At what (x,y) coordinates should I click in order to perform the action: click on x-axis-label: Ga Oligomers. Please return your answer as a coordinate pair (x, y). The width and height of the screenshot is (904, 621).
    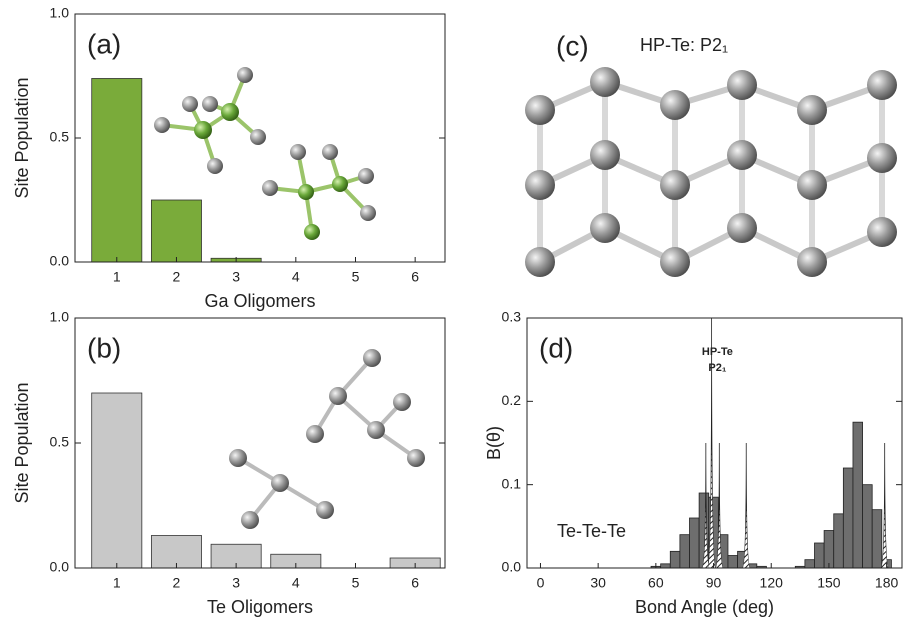
    Looking at the image, I should click on (259, 301).